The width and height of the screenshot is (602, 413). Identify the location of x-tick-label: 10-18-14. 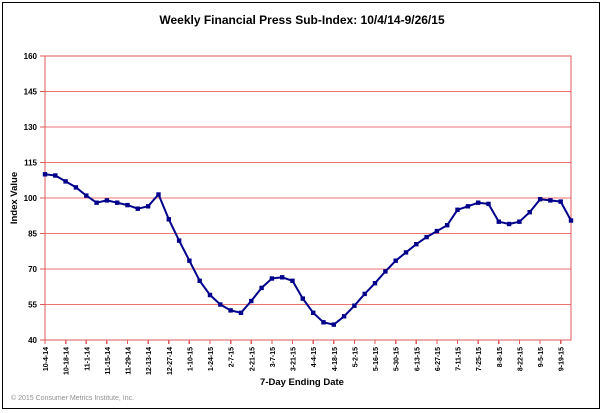
(67, 361).